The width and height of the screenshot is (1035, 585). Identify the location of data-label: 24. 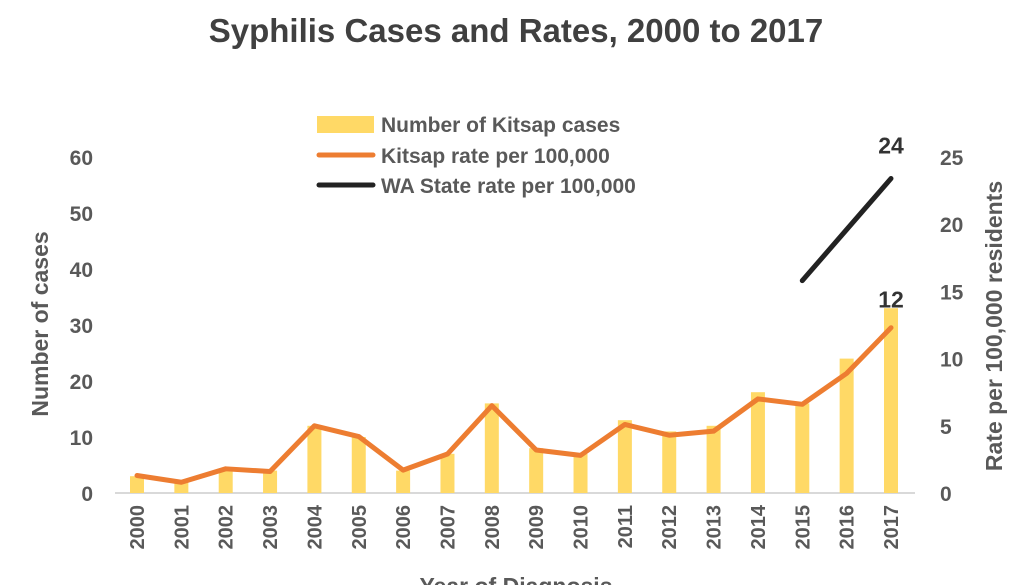
(891, 146).